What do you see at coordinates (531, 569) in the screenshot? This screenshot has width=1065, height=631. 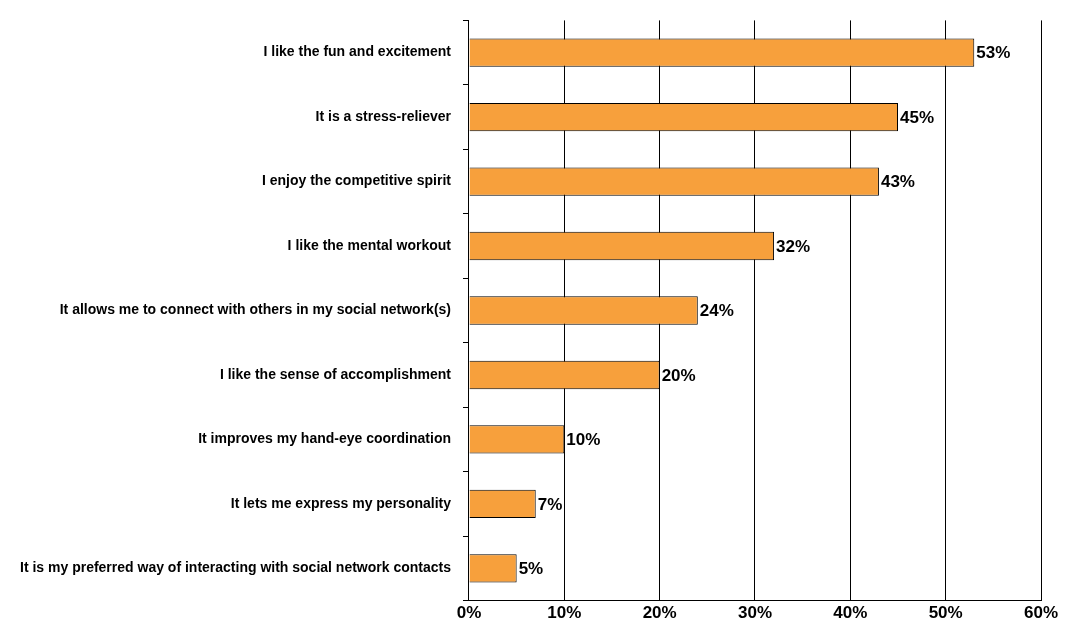 I see `data-label: 5%` at bounding box center [531, 569].